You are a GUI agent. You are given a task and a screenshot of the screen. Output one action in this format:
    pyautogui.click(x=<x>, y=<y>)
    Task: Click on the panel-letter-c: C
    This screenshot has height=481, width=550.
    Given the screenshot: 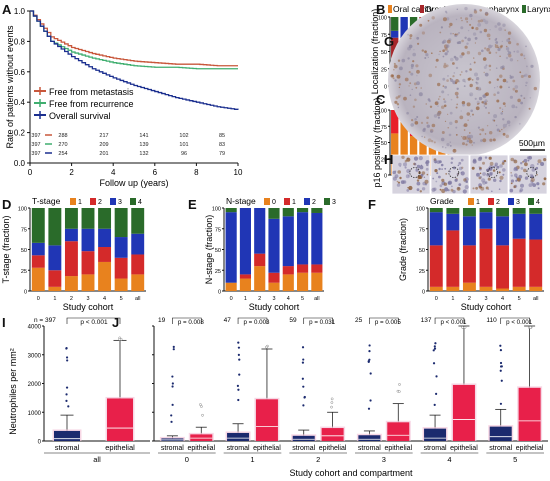 What is the action you would take?
    pyautogui.click(x=381, y=99)
    